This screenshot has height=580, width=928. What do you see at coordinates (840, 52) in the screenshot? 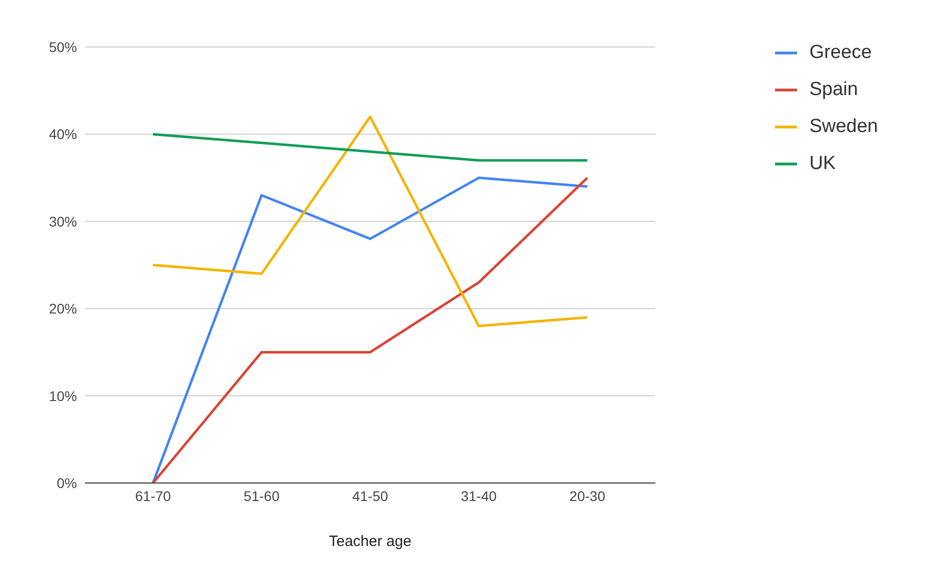
I see `legend-label: Greece` at bounding box center [840, 52].